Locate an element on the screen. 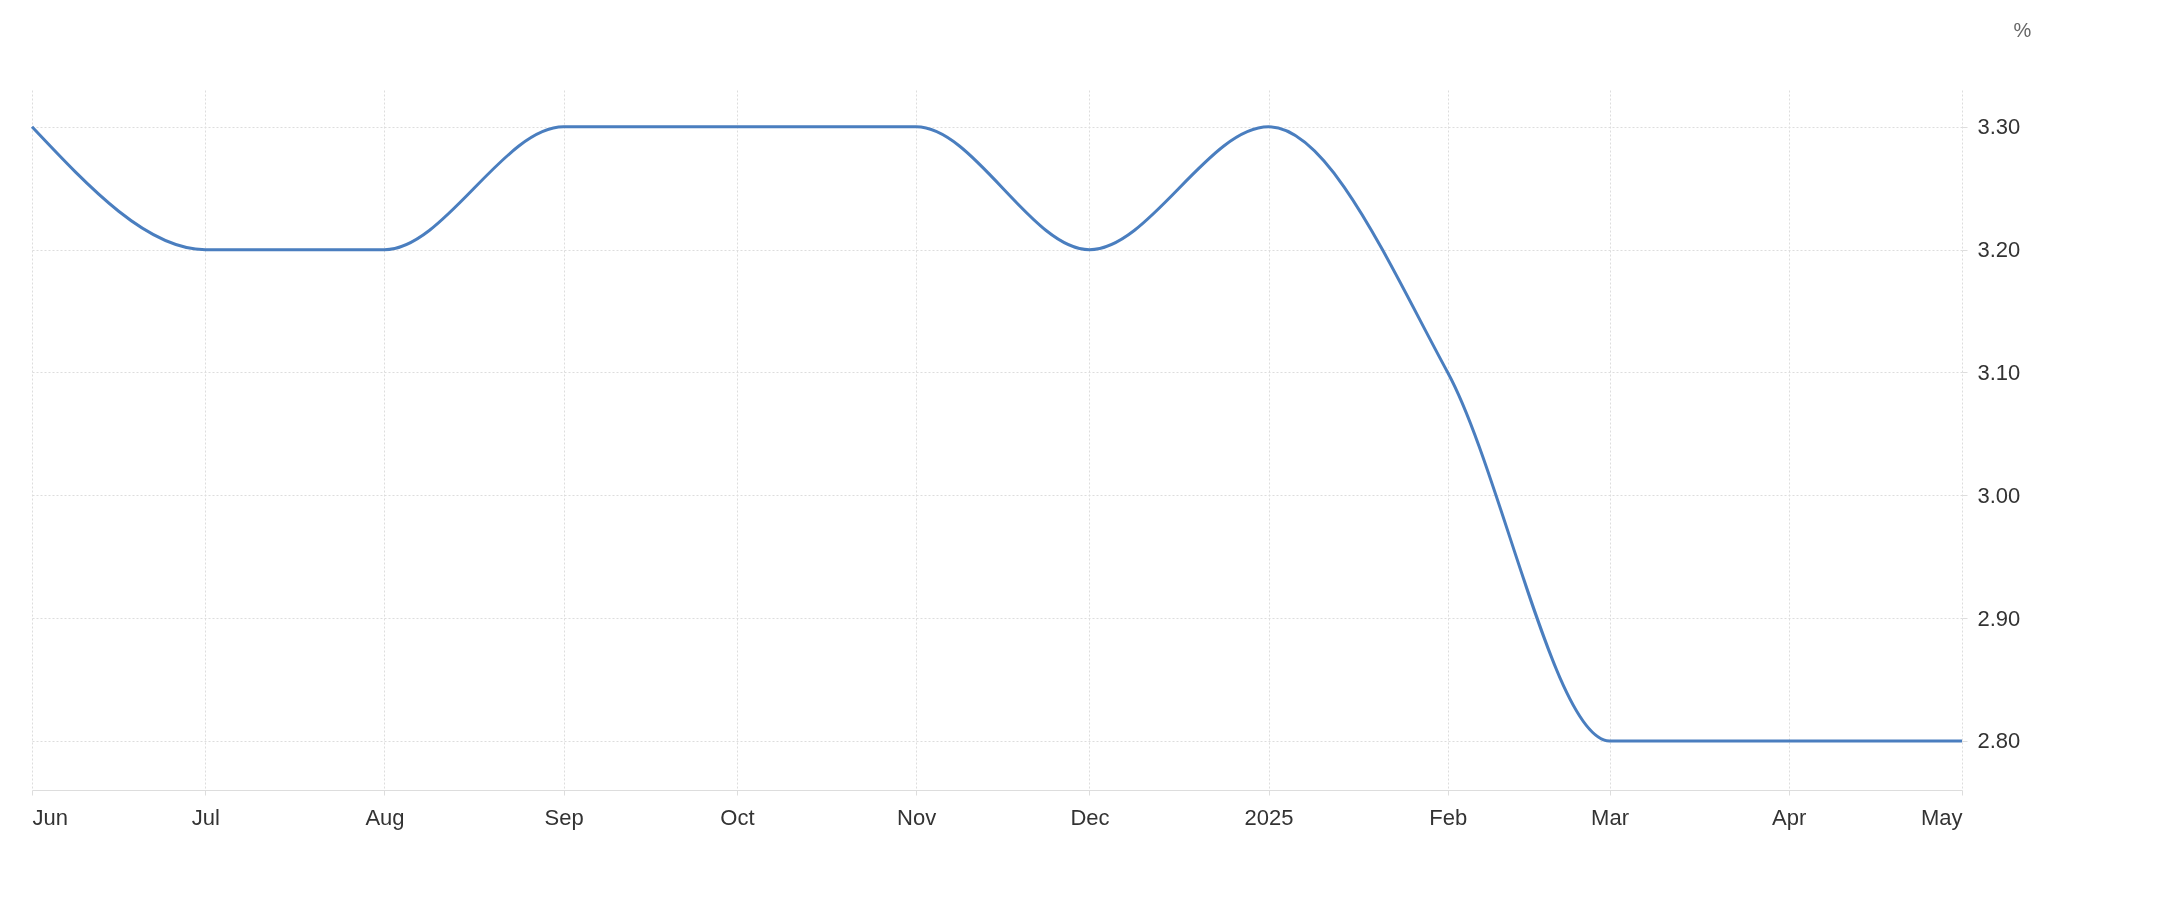  x-tick-label: Sep is located at coordinates (564, 817).